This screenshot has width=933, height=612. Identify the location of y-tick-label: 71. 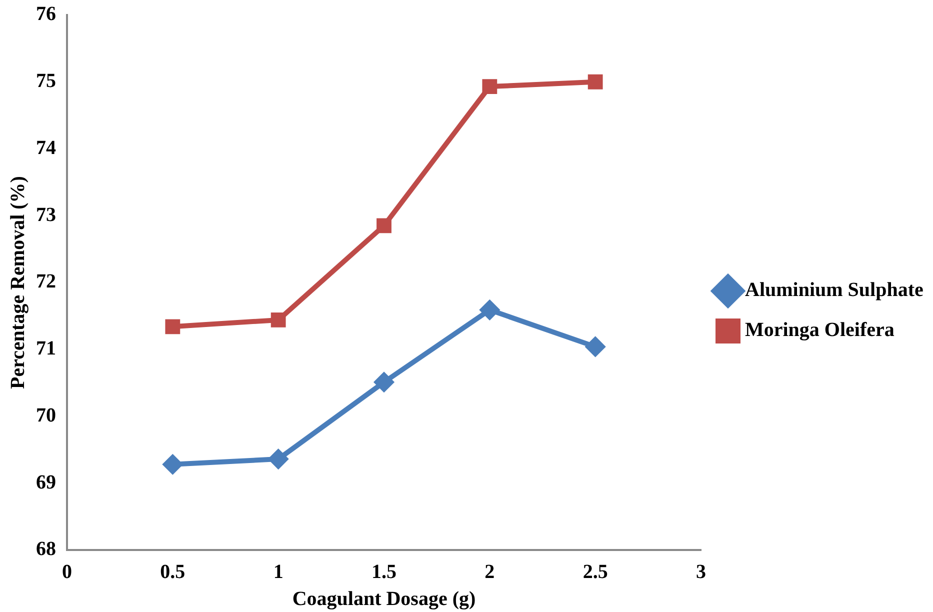
(46, 349).